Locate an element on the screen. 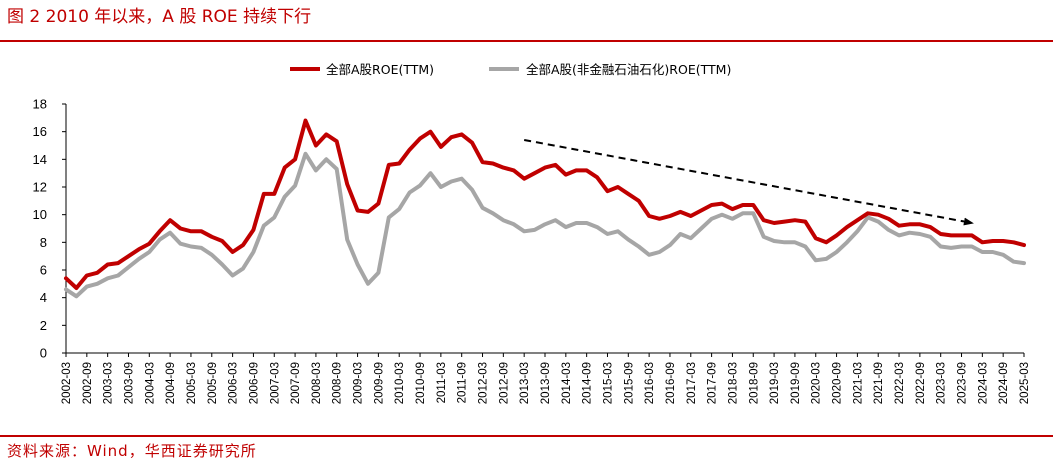 This screenshot has height=467, width=1053. x-tick-label: 2019-03 is located at coordinates (775, 383).